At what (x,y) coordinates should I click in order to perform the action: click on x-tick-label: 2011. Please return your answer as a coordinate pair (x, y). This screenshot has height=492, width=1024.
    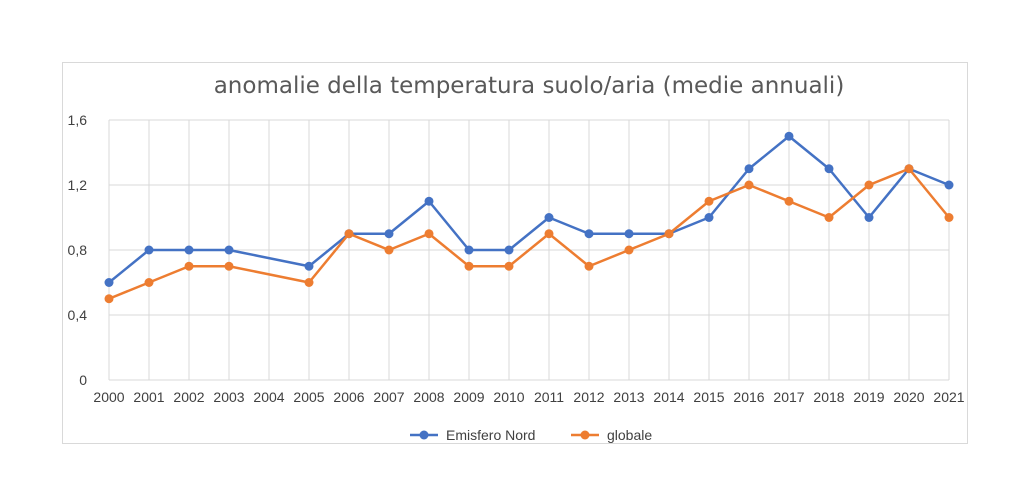
    Looking at the image, I should click on (549, 397).